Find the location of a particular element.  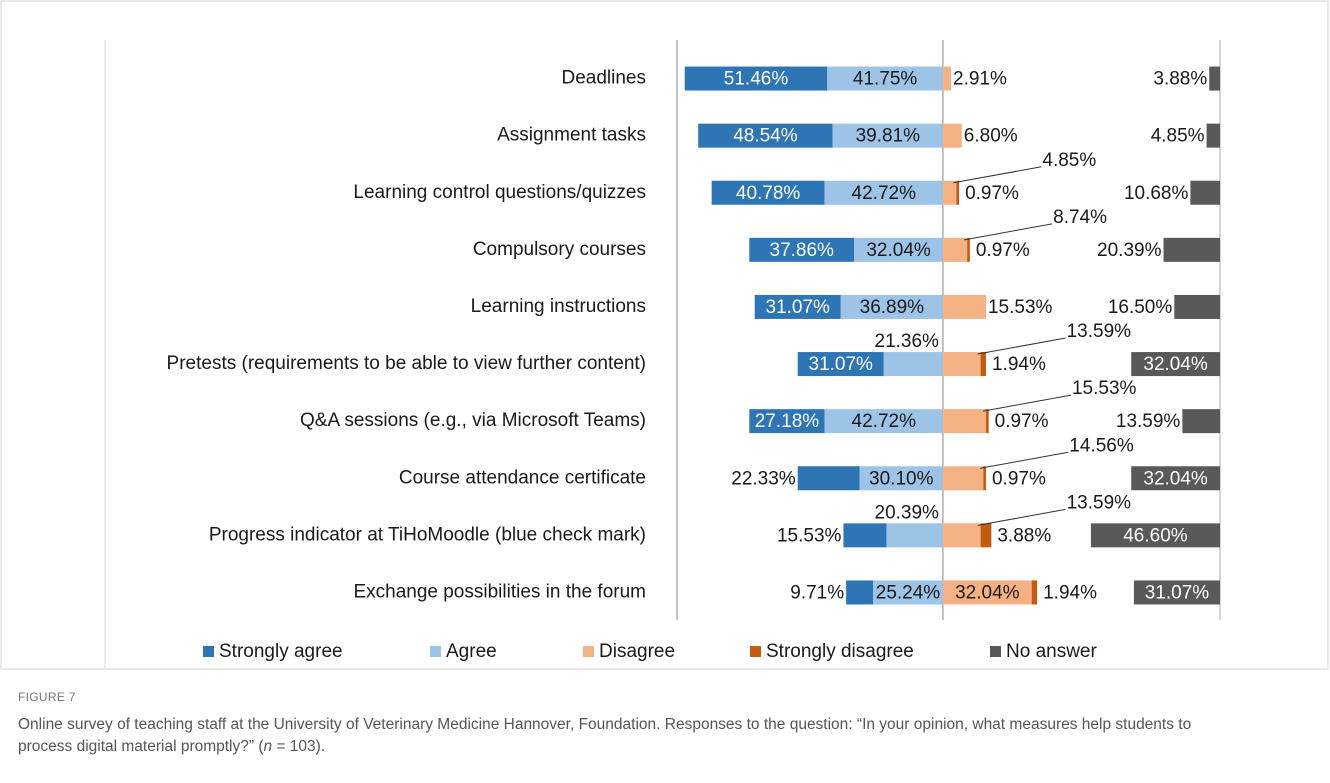

value-label: 48.54% is located at coordinates (765, 136).